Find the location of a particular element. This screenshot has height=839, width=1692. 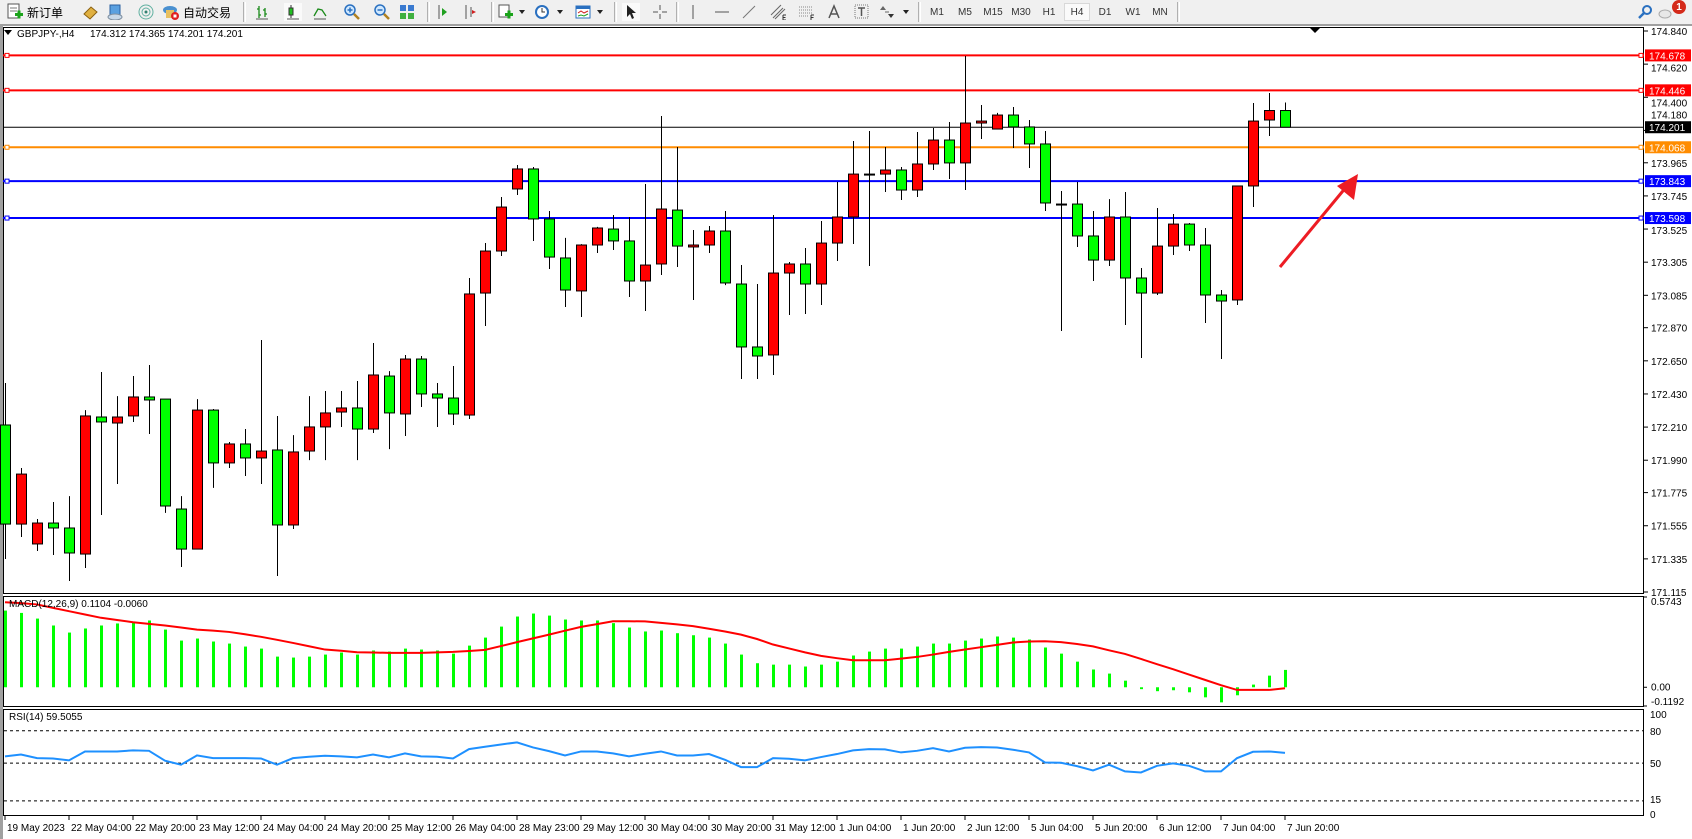

auto-trading-button: 自动交易 is located at coordinates (196, 12).